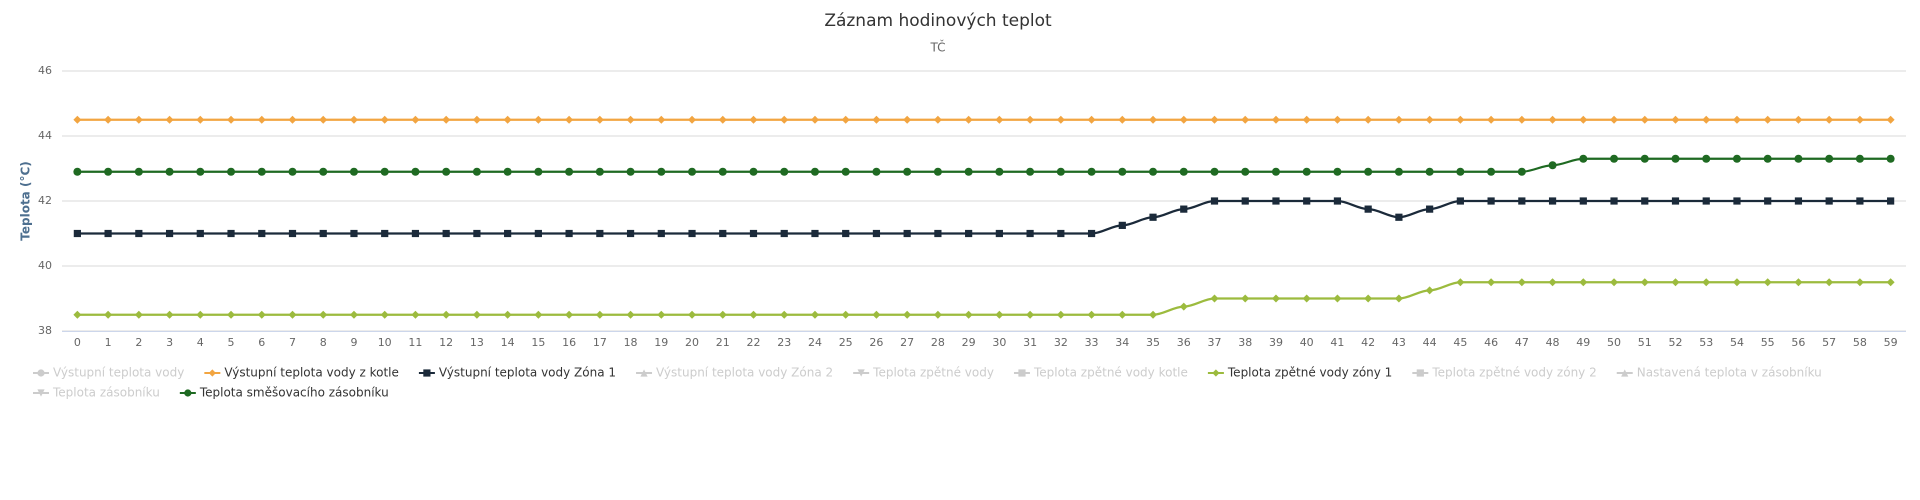  I want to click on legend-label: Výstupní teplota vody, so click(118, 373).